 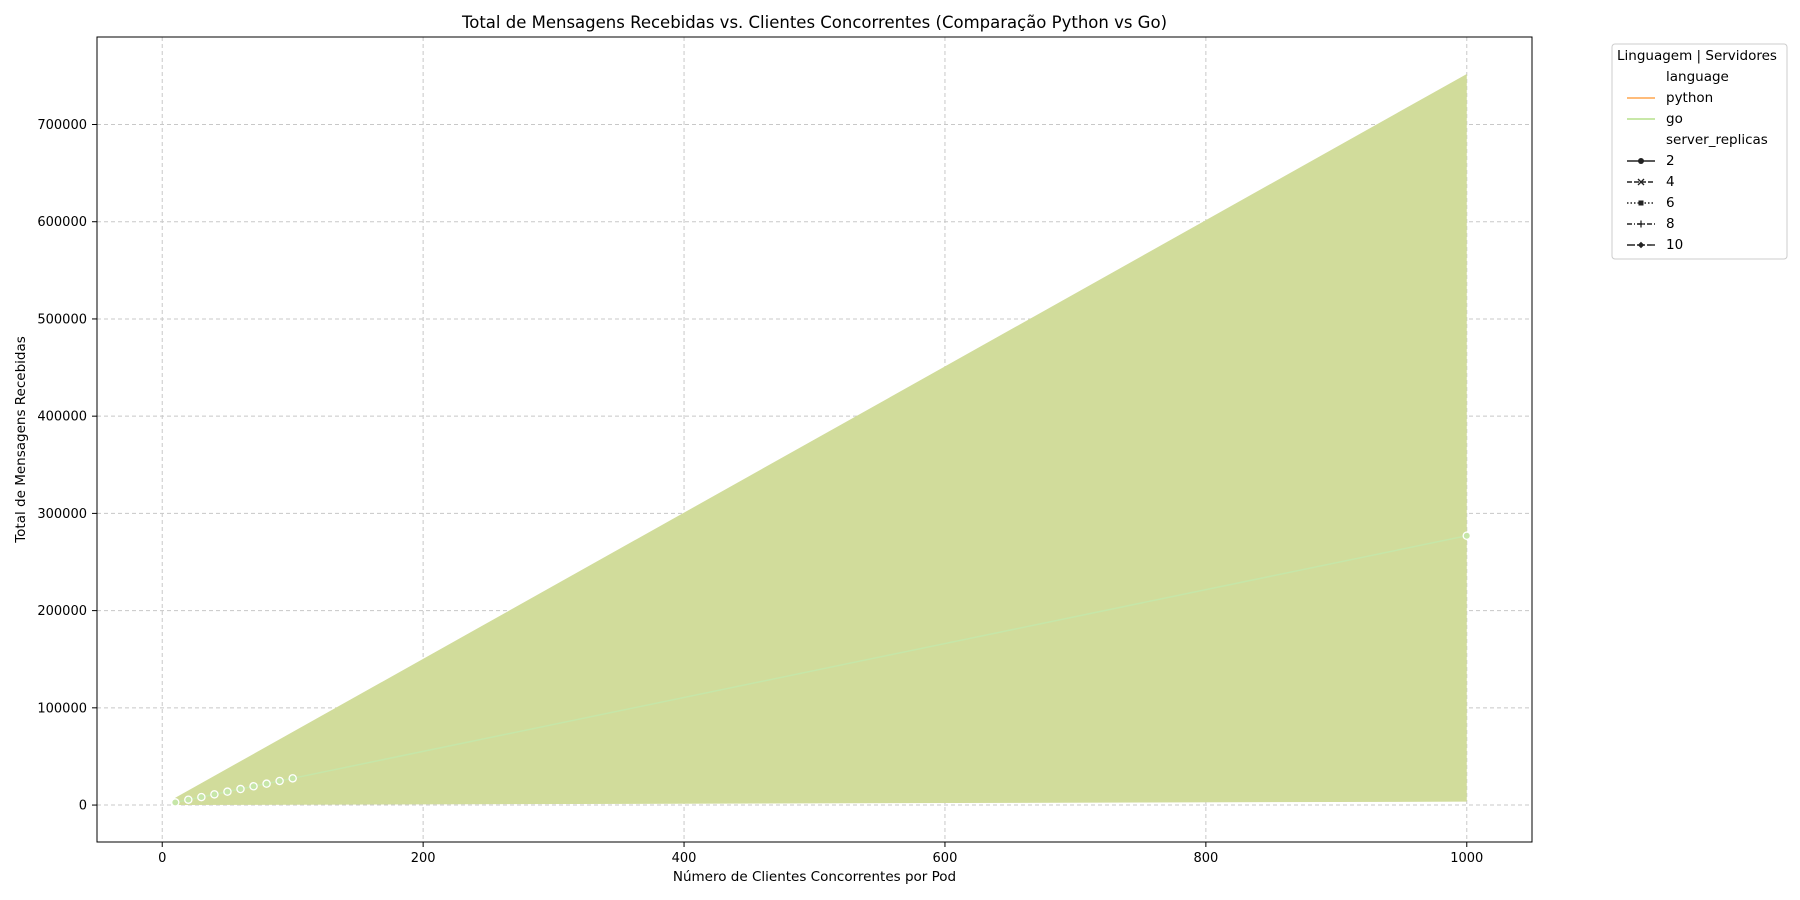 I want to click on y-tick-label: 700000, so click(x=62, y=125).